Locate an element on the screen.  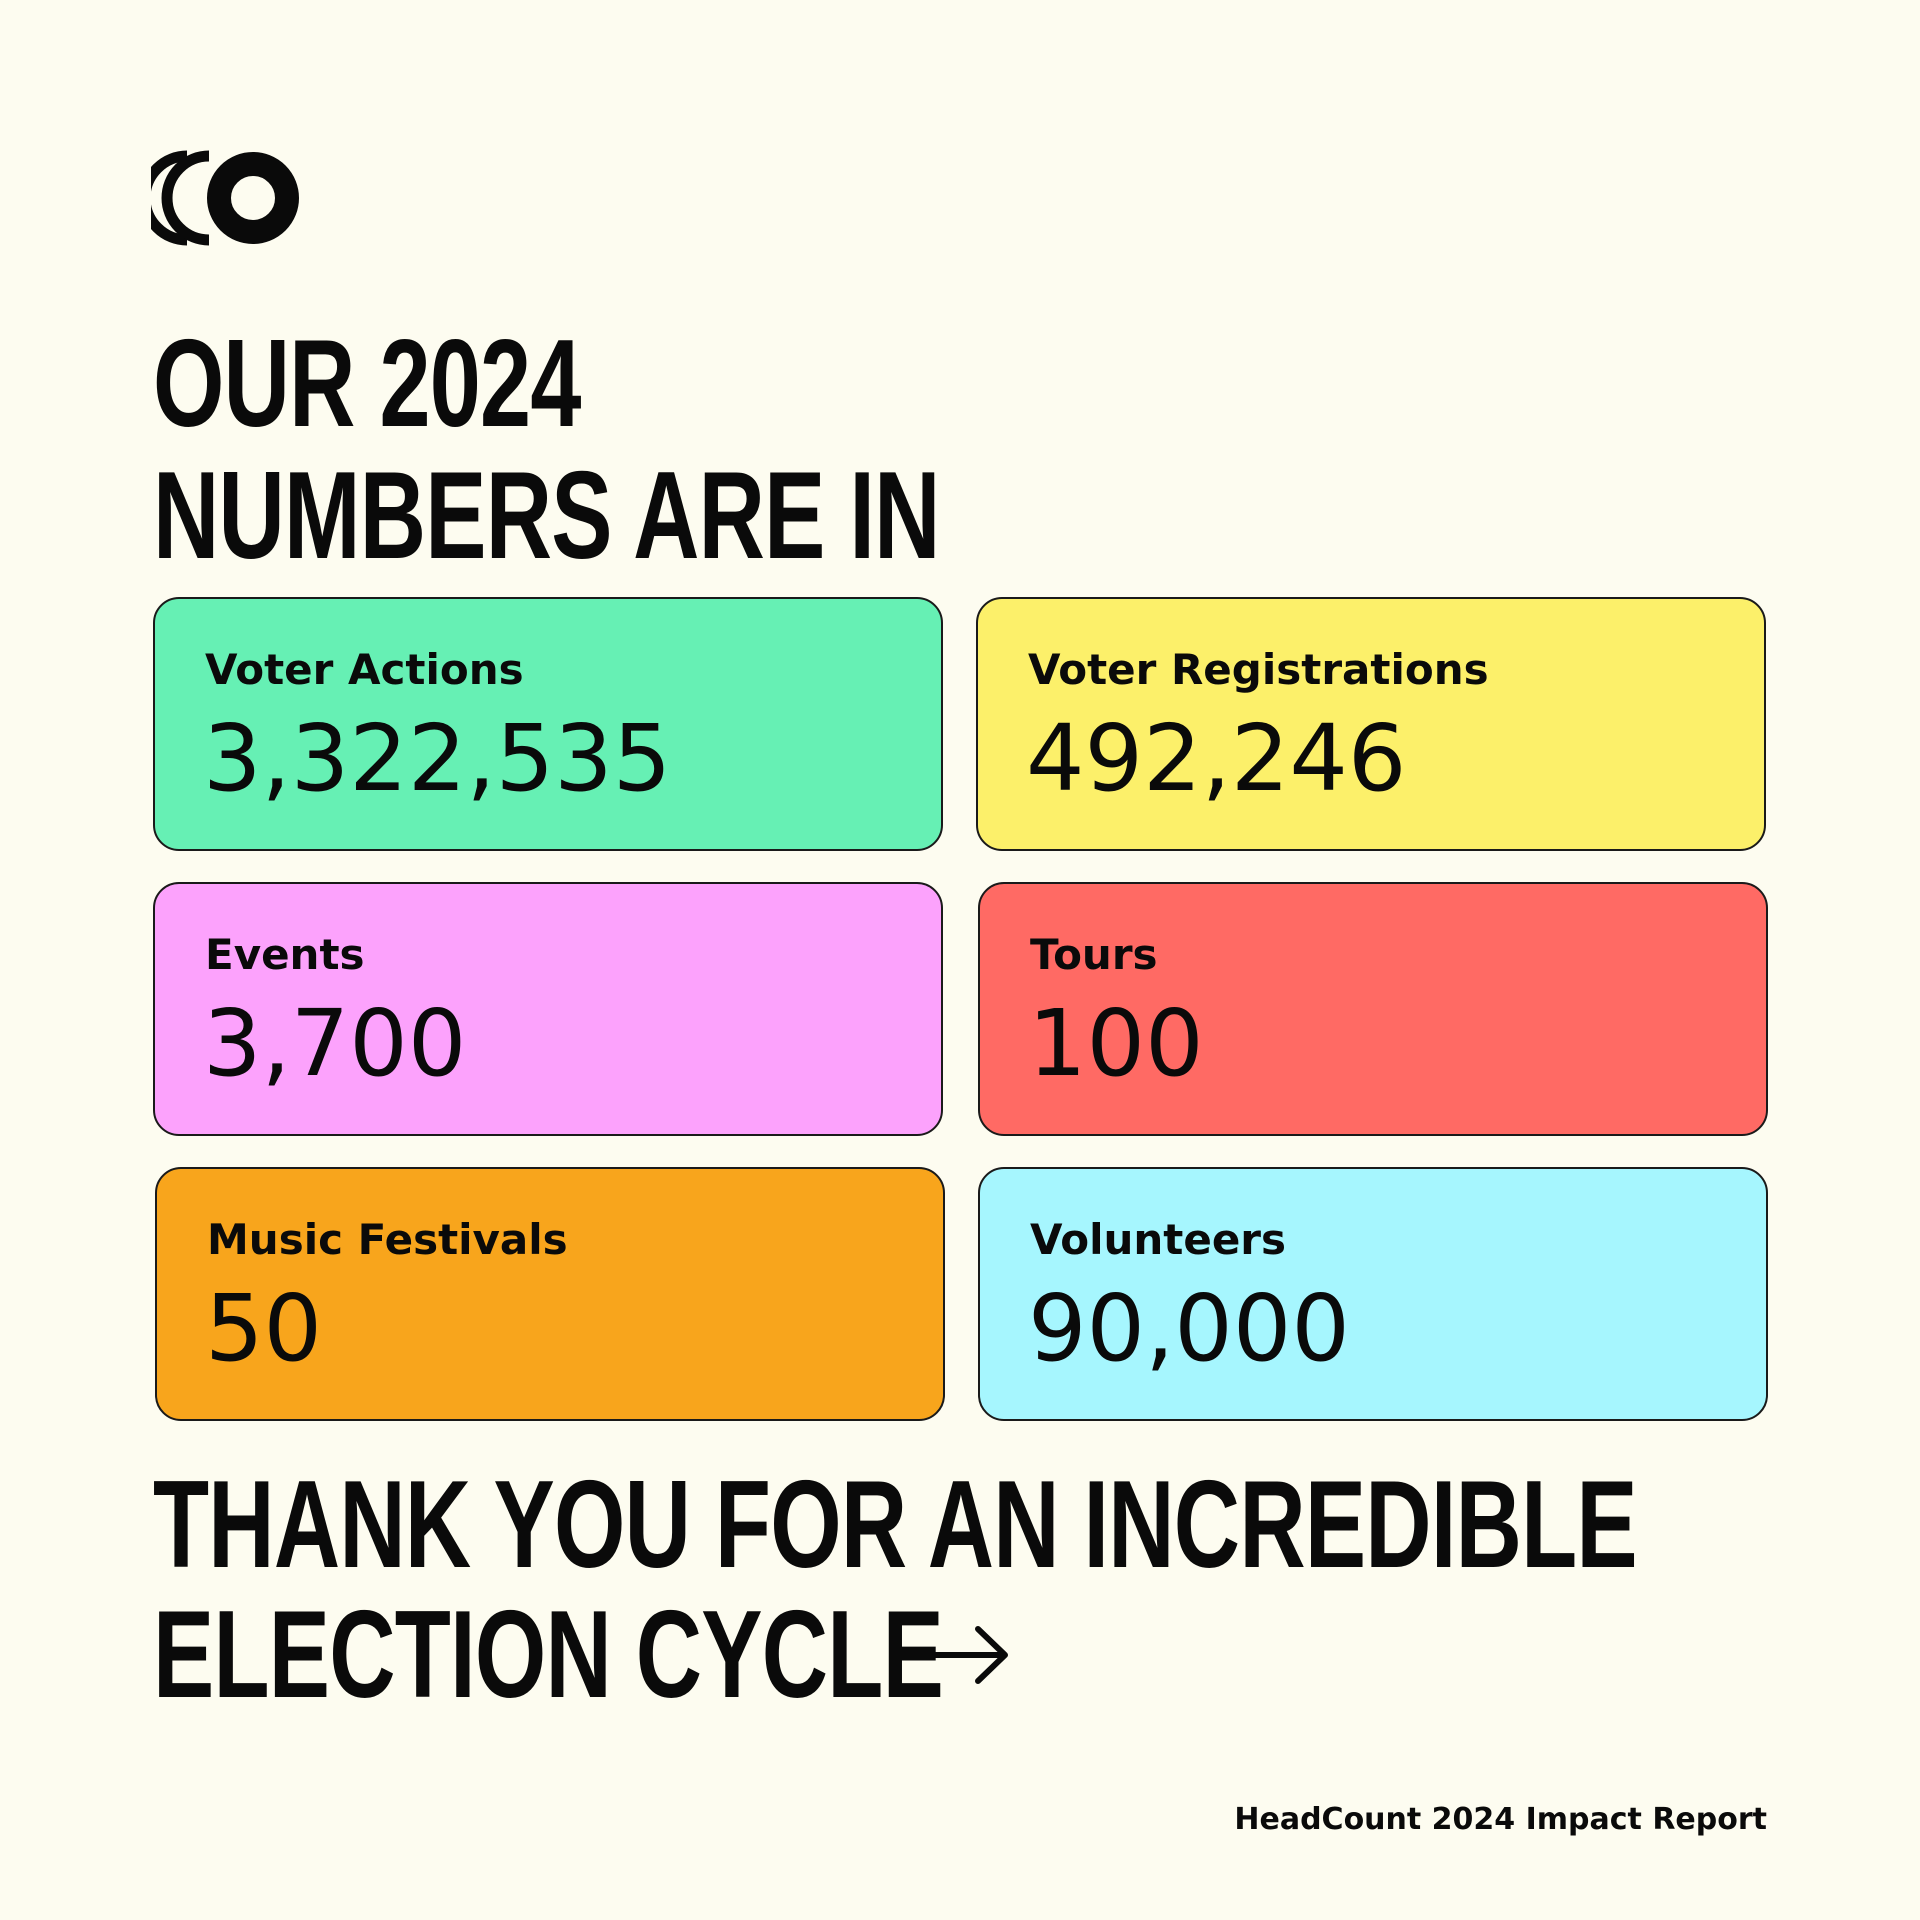
stat-card-voter-registrations: Voter Registrations 492,246 is located at coordinates (1371, 724).